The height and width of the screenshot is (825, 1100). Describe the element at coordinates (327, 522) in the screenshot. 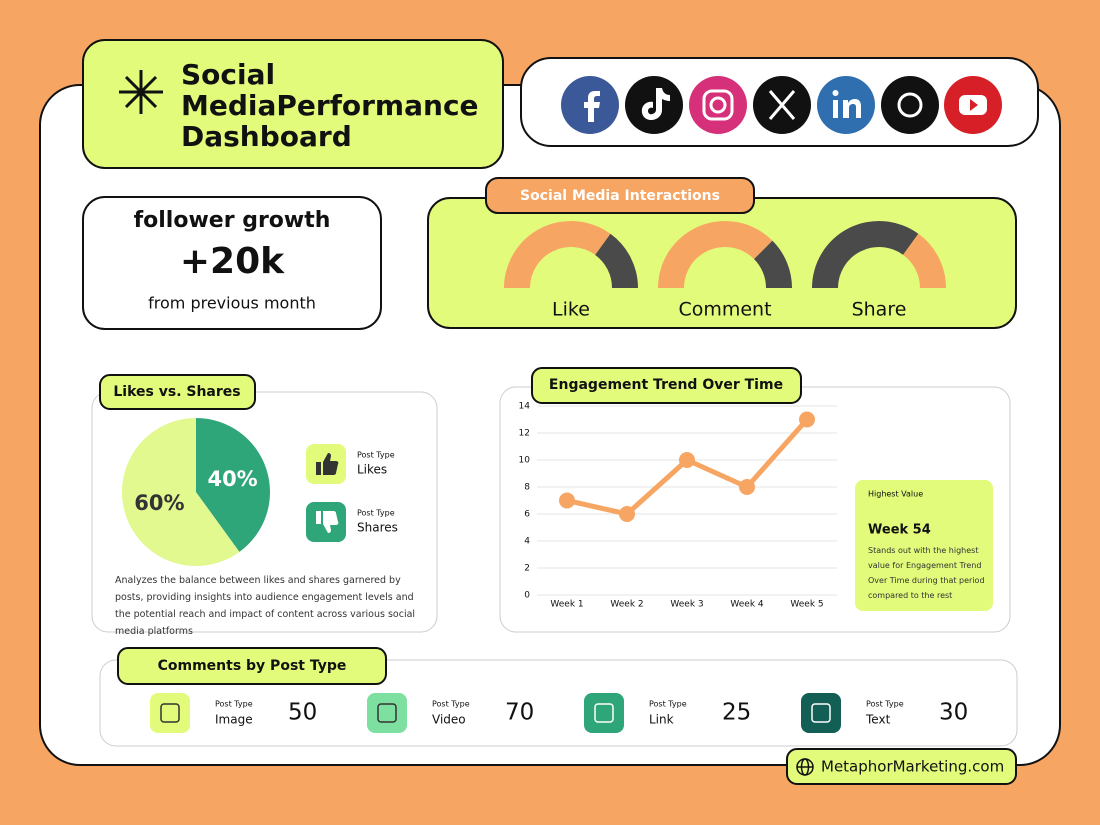

I see `thumbs-down-icon` at that location.